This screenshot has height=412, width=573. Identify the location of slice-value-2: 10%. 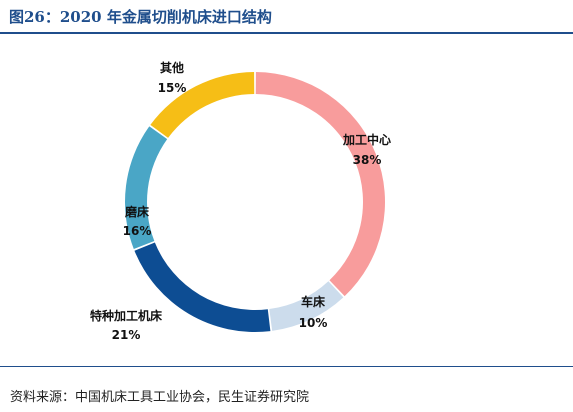
(313, 323).